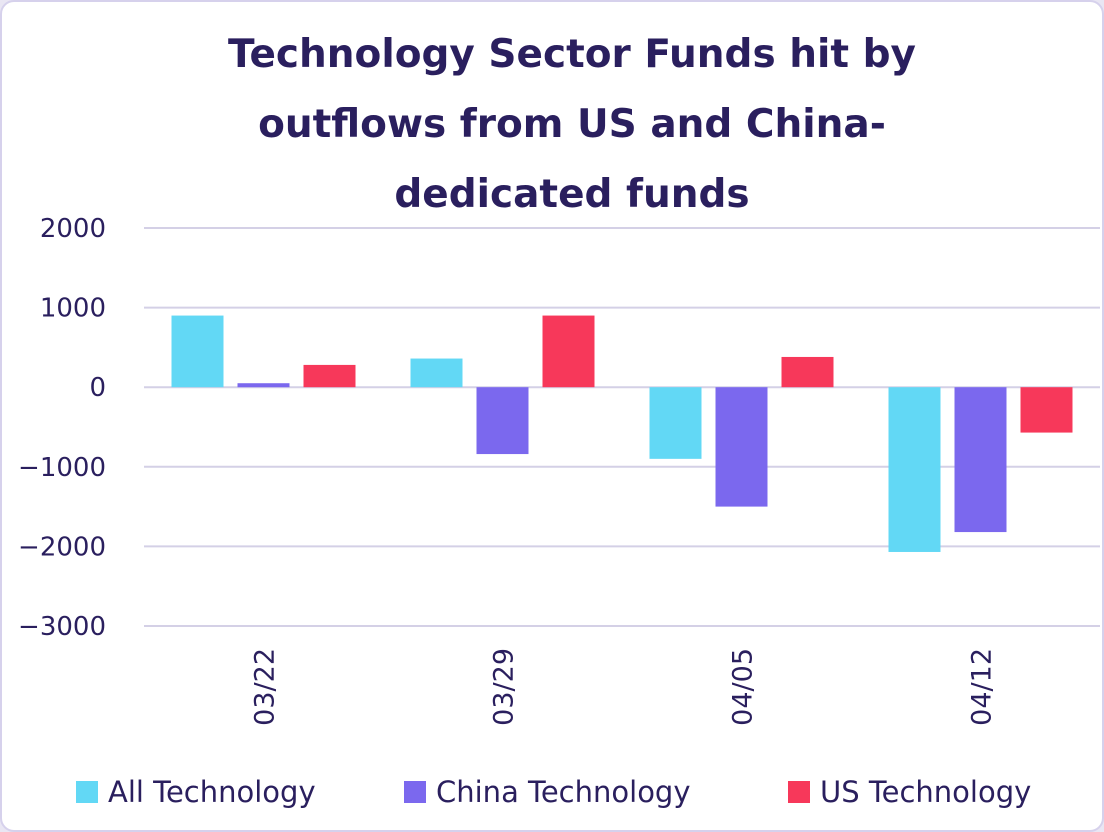  I want to click on legend-item: All Technology, so click(196, 792).